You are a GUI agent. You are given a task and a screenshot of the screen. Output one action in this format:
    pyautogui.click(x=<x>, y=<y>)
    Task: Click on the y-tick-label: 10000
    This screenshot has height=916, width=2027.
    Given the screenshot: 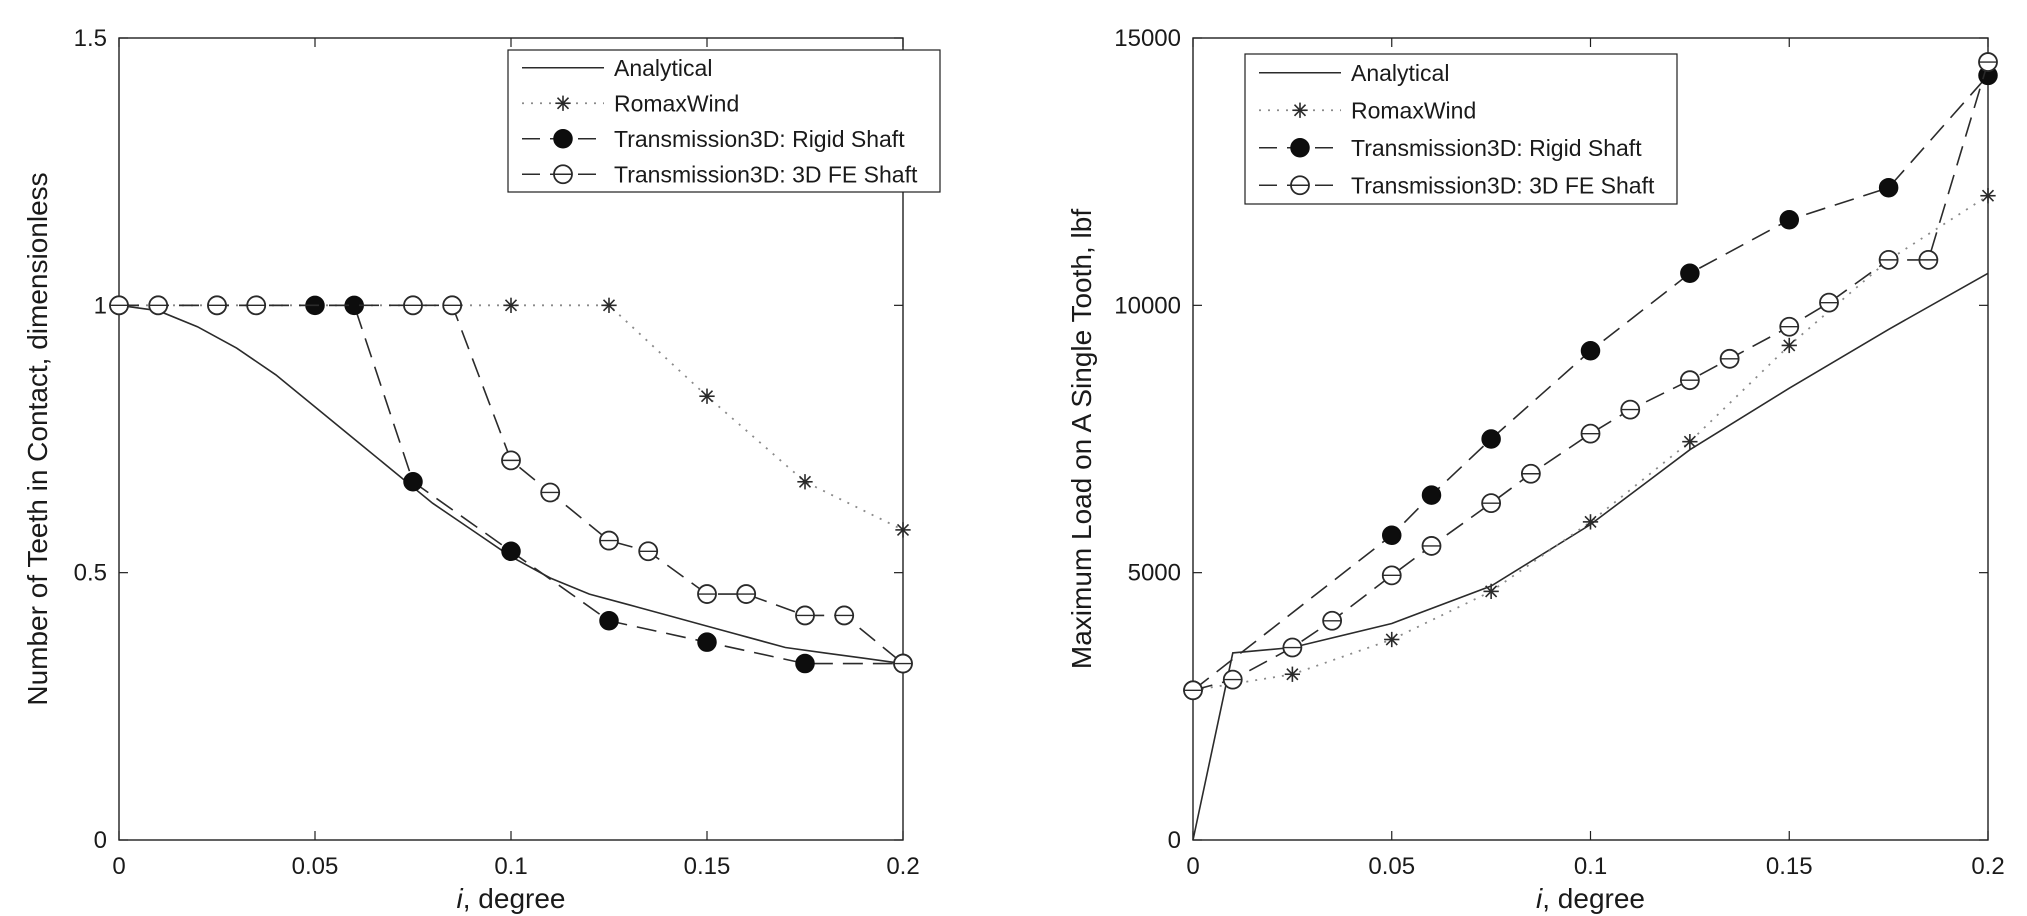 What is the action you would take?
    pyautogui.click(x=1147, y=305)
    